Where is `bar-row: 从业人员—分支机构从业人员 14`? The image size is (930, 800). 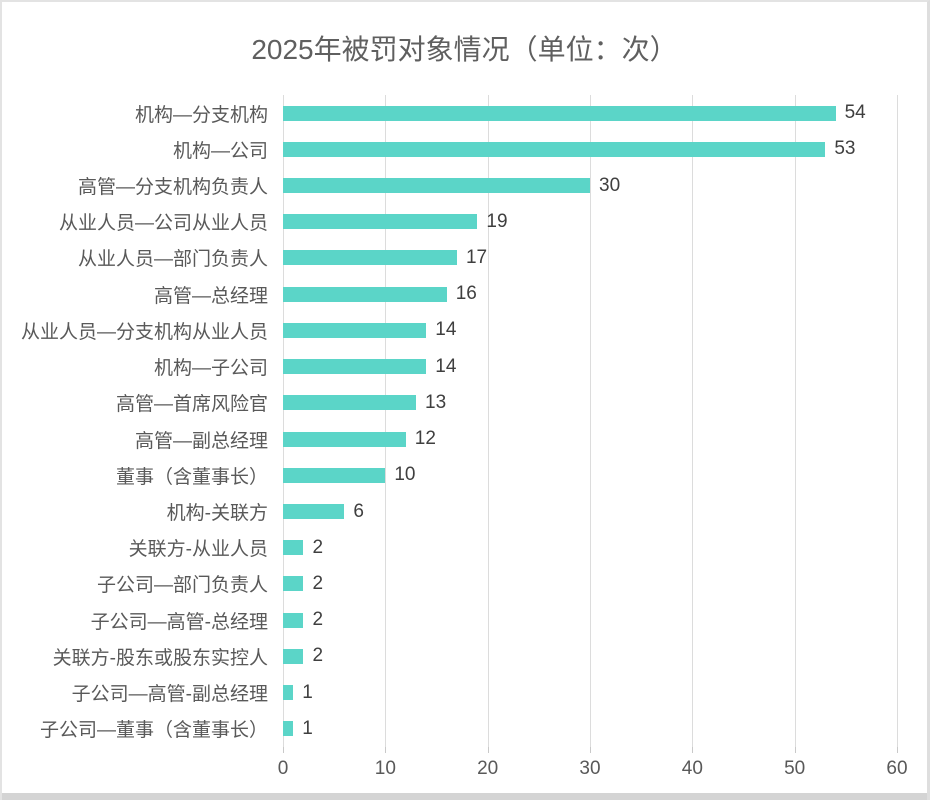
bar-row: 从业人员—分支机构从业人员 14 is located at coordinates (466, 330).